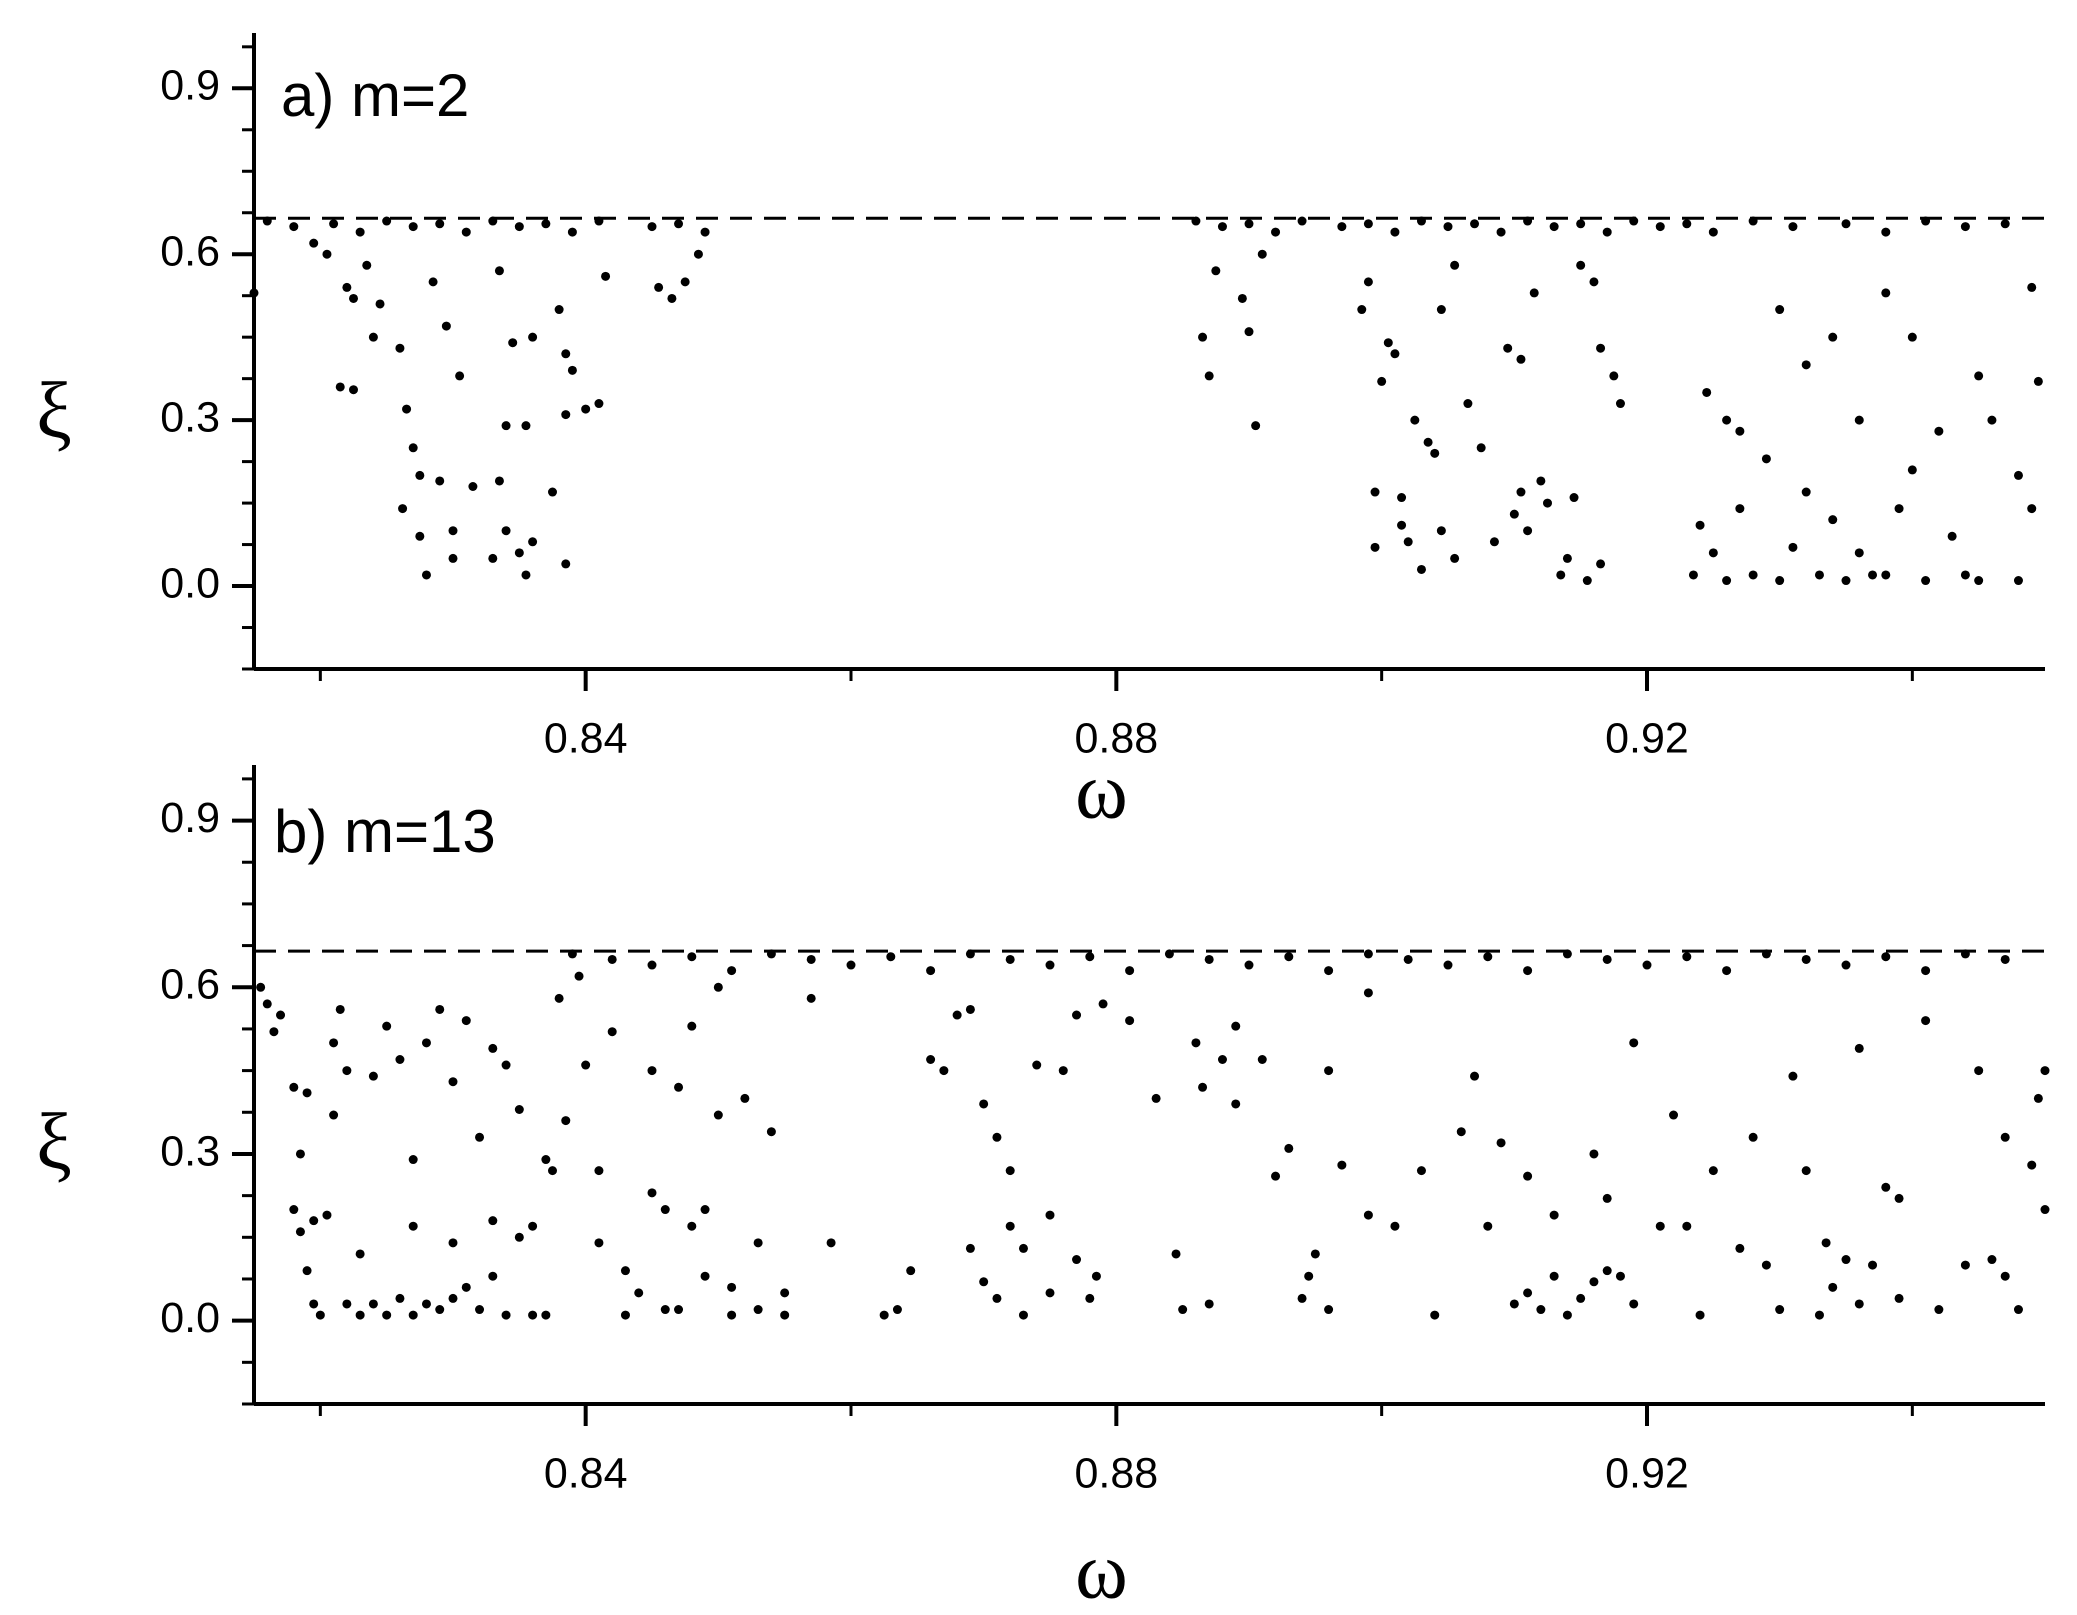 The height and width of the screenshot is (1615, 2077). I want to click on y-axis-label: ξ, so click(54, 411).